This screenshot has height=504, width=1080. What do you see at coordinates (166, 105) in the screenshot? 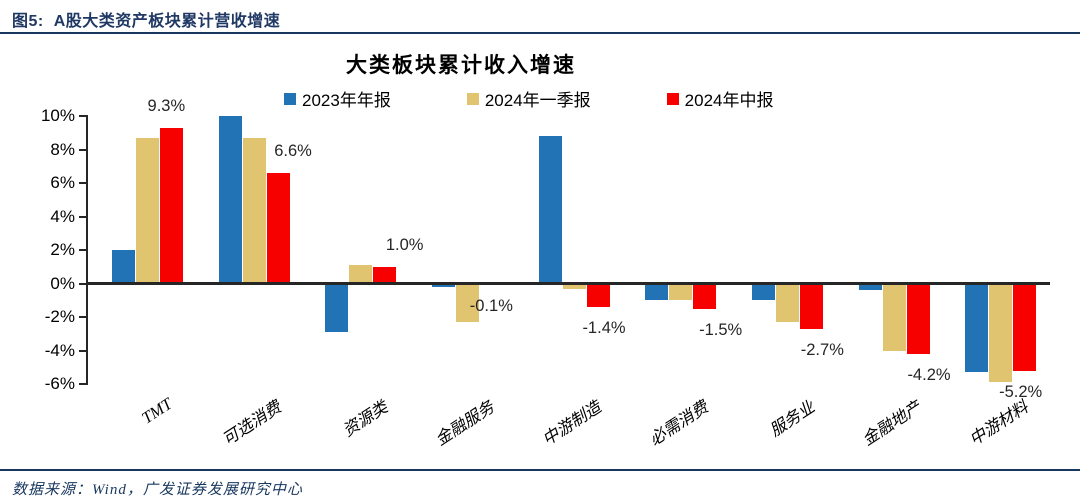
I see `bar-value-label: 9.3%` at bounding box center [166, 105].